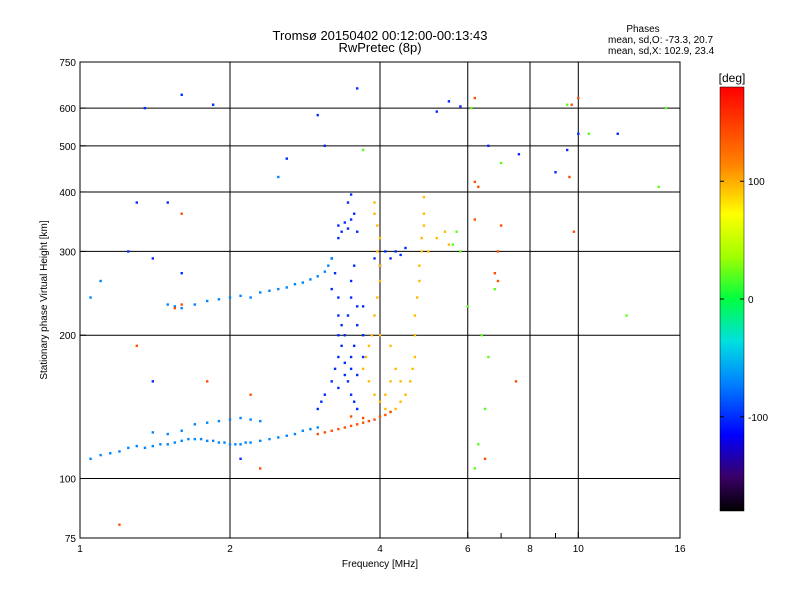 The width and height of the screenshot is (800, 600). I want to click on x-tick-label: 4, so click(380, 549).